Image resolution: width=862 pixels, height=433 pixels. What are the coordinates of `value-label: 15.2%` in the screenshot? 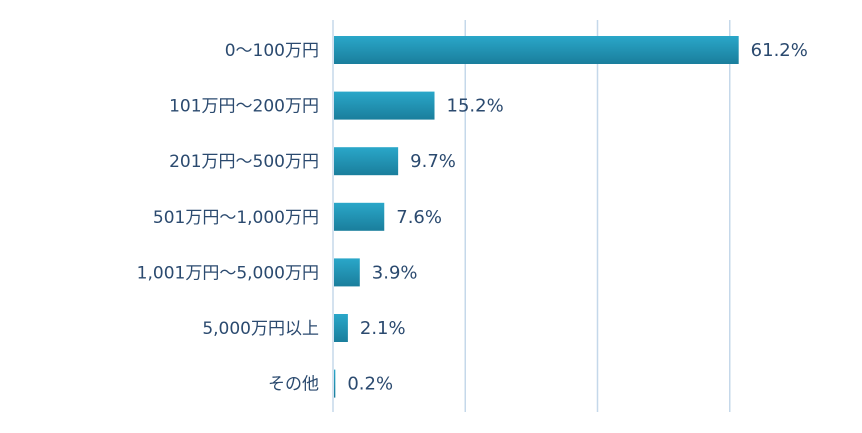 It's located at (475, 106).